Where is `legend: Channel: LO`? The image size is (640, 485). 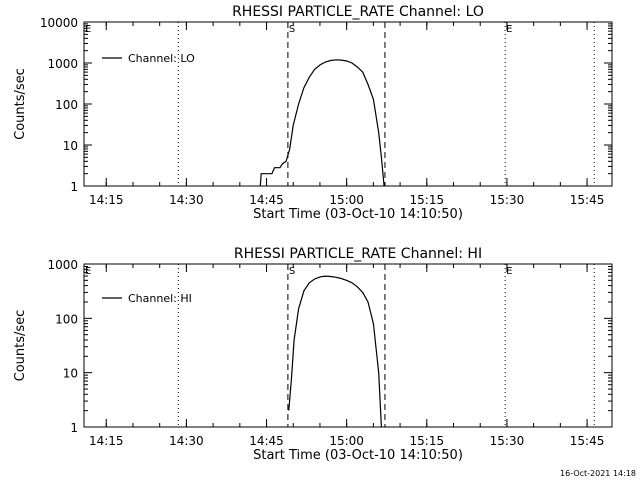 legend: Channel: LO is located at coordinates (148, 58).